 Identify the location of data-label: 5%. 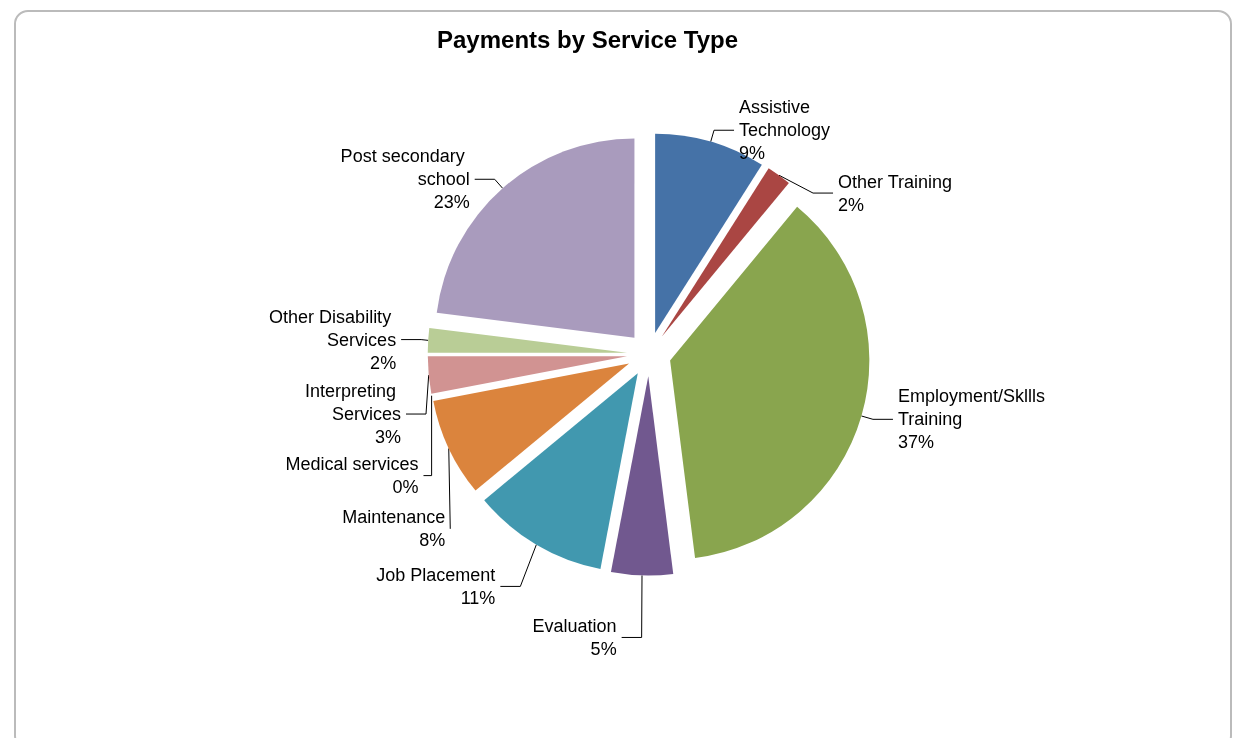
(603, 648).